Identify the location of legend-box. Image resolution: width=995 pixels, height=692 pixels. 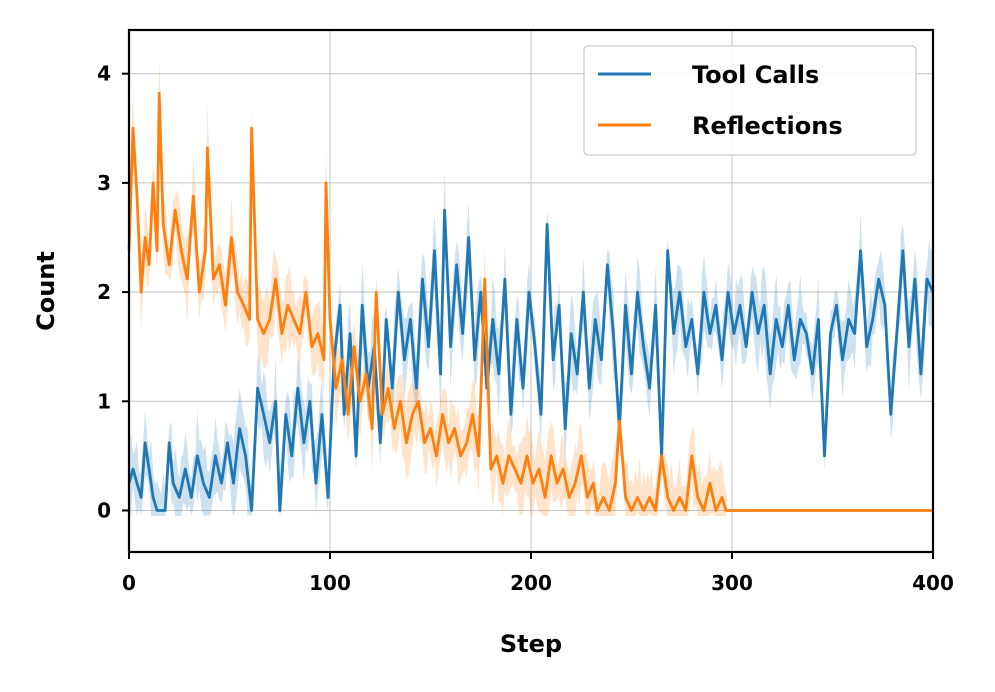
(750, 100).